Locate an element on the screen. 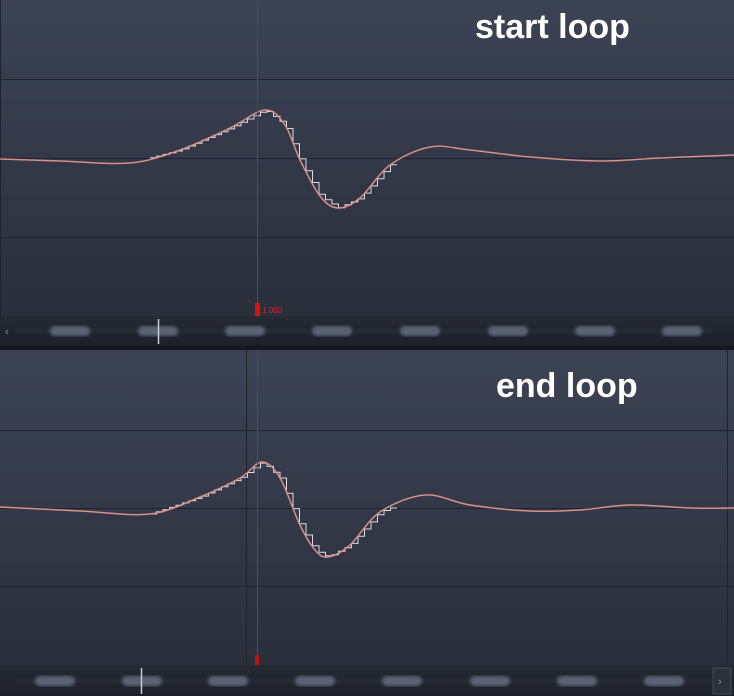 Image resolution: width=734 pixels, height=696 pixels. panel-label: start loop is located at coordinates (552, 27).